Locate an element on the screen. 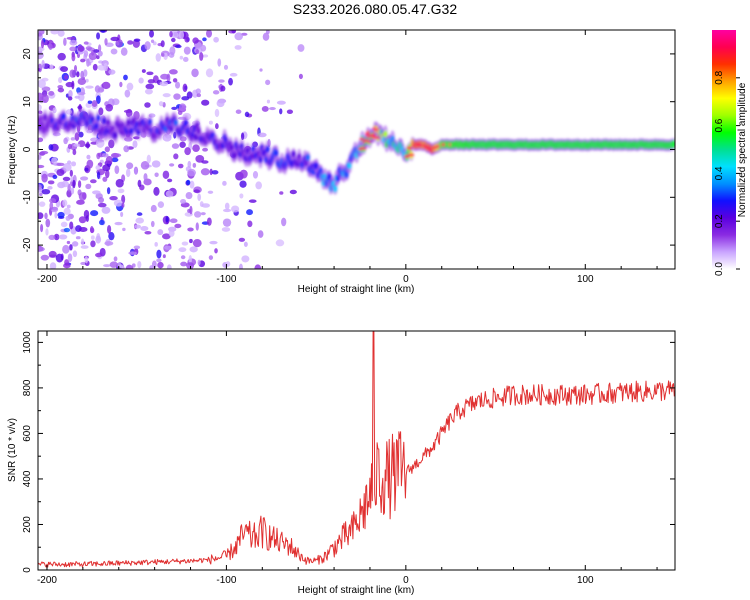 Image resolution: width=750 pixels, height=600 pixels. spectrogram-x-tick-label: 100 is located at coordinates (585, 279).